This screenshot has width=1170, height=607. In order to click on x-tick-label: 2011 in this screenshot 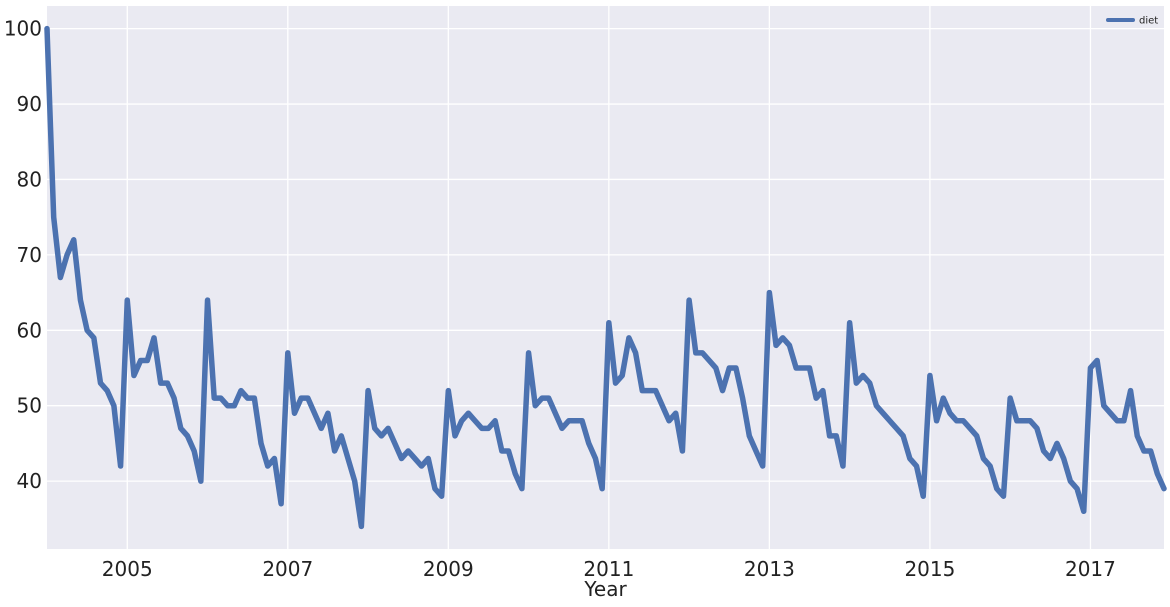, I will do `click(608, 569)`.